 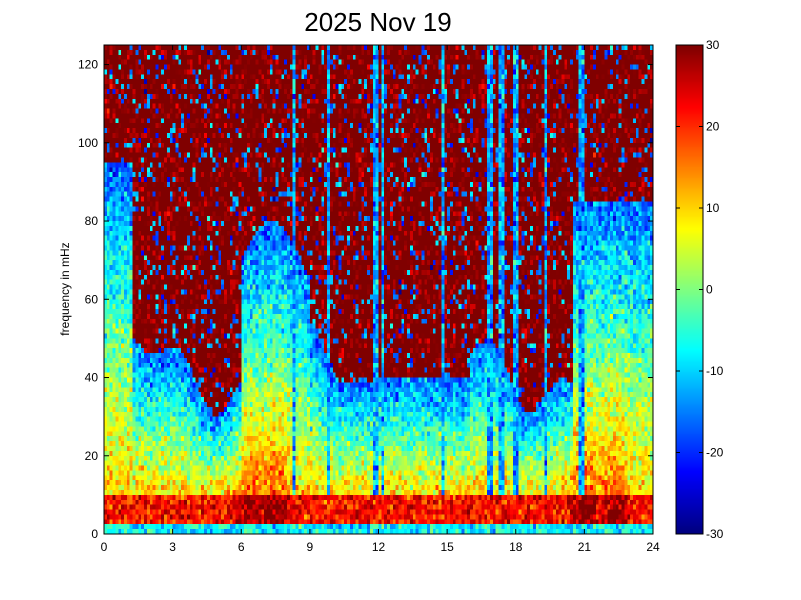 I want to click on colorbar-gradient, so click(x=689, y=289).